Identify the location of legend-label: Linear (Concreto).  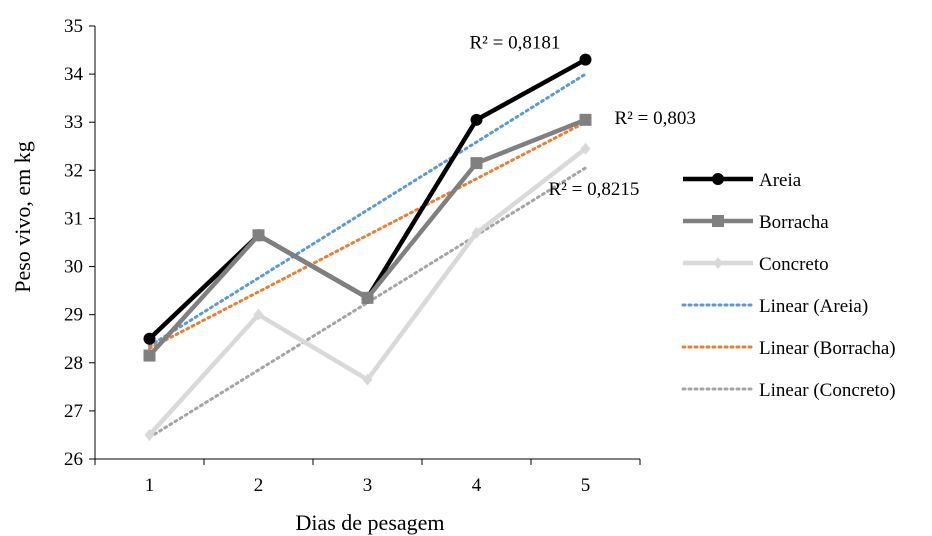
(827, 390).